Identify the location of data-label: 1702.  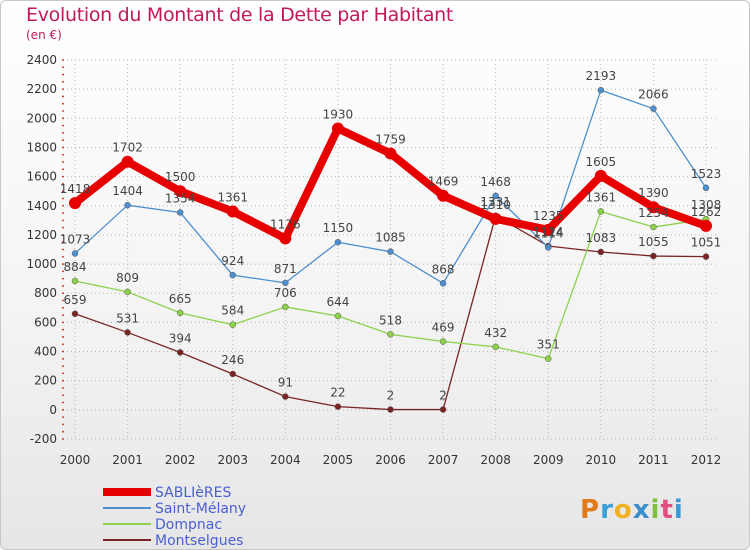
(127, 148).